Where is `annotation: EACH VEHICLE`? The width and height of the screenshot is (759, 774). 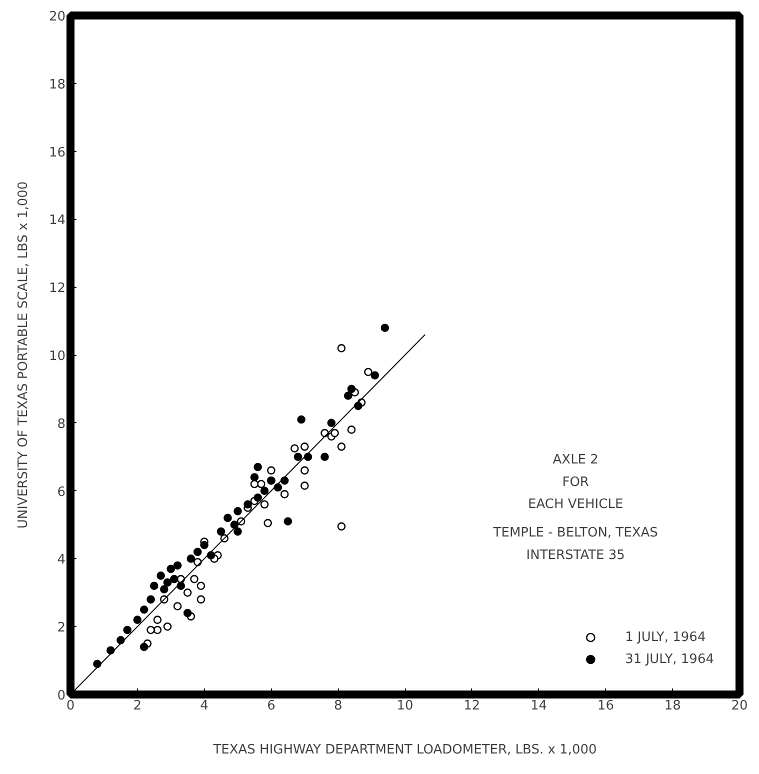 annotation: EACH VEHICLE is located at coordinates (576, 504).